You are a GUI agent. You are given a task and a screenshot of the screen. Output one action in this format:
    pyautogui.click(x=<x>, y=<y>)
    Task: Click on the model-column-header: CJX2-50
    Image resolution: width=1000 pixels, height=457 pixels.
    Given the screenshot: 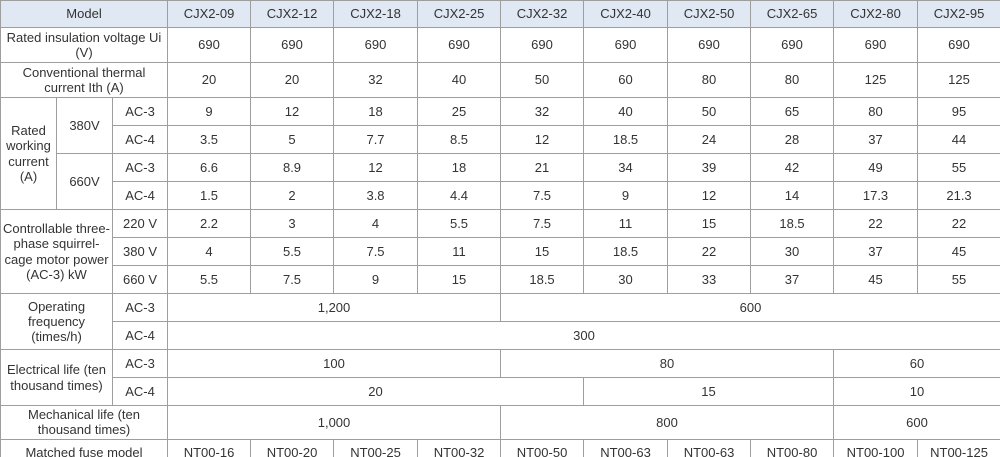 What is the action you would take?
    pyautogui.click(x=709, y=14)
    